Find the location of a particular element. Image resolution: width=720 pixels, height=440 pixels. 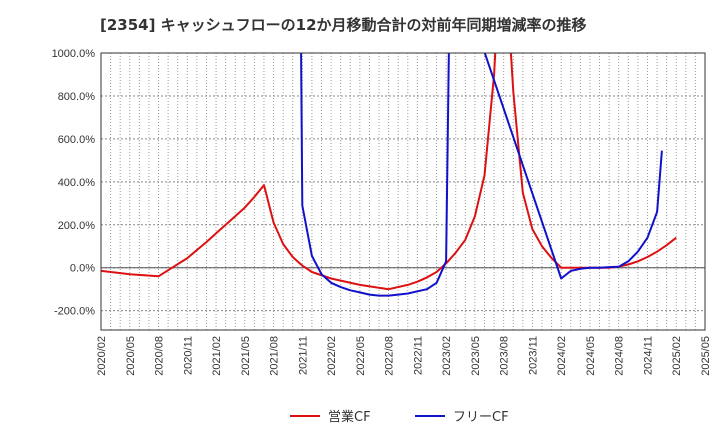

x-tick-label: 2024/02 is located at coordinates (562, 356).